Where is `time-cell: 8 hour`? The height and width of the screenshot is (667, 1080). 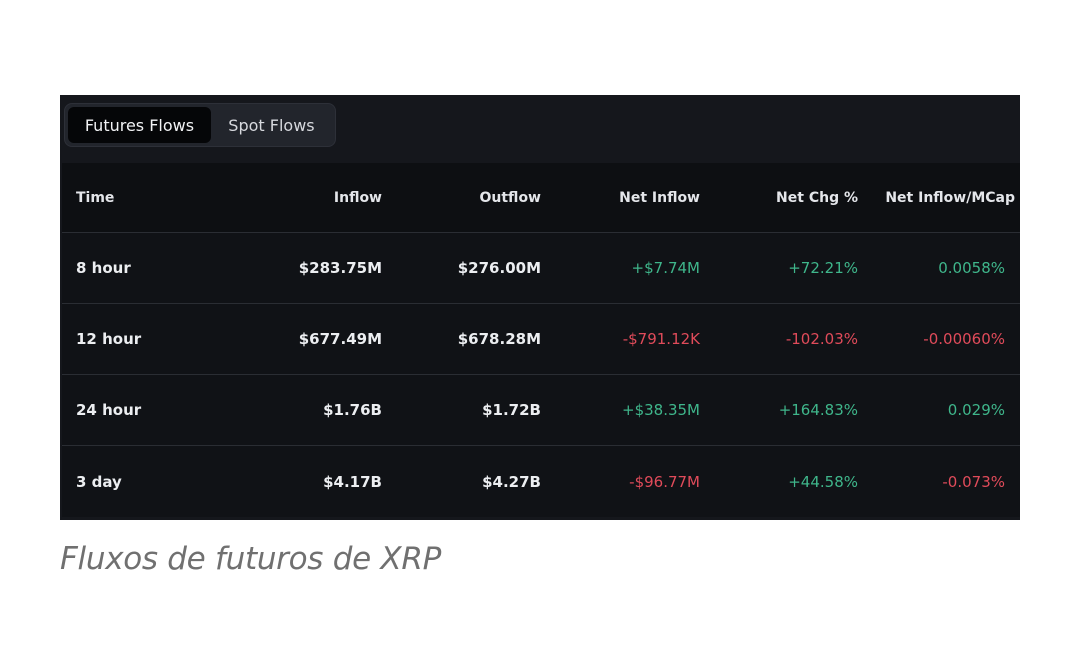 time-cell: 8 hour is located at coordinates (103, 268).